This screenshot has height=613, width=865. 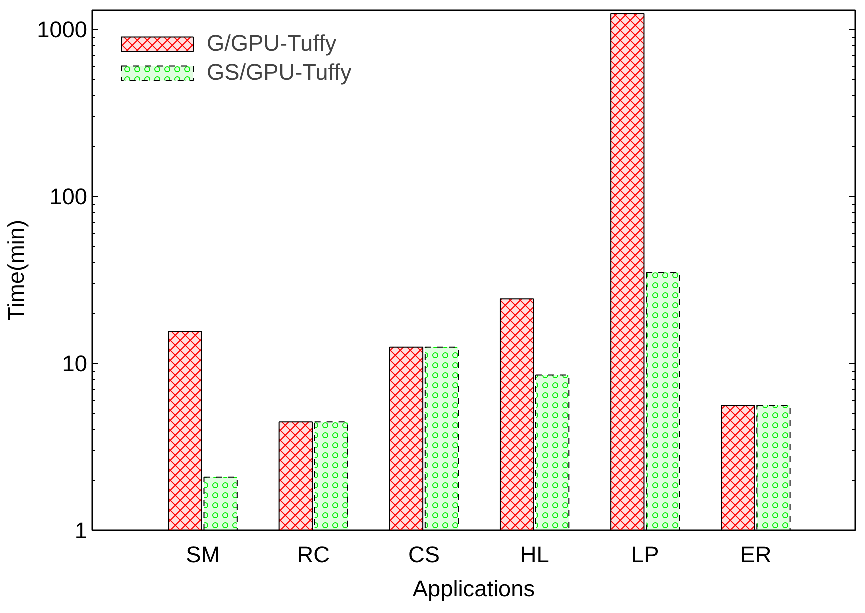 What do you see at coordinates (272, 43) in the screenshot?
I see `legend-label: G/GPU-Tuffy` at bounding box center [272, 43].